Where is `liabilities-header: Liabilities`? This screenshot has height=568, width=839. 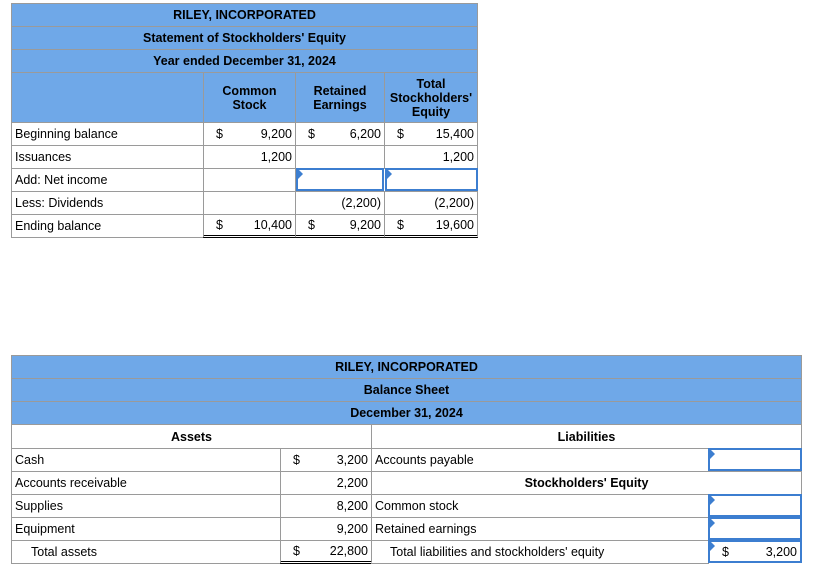
liabilities-header: Liabilities is located at coordinates (586, 436).